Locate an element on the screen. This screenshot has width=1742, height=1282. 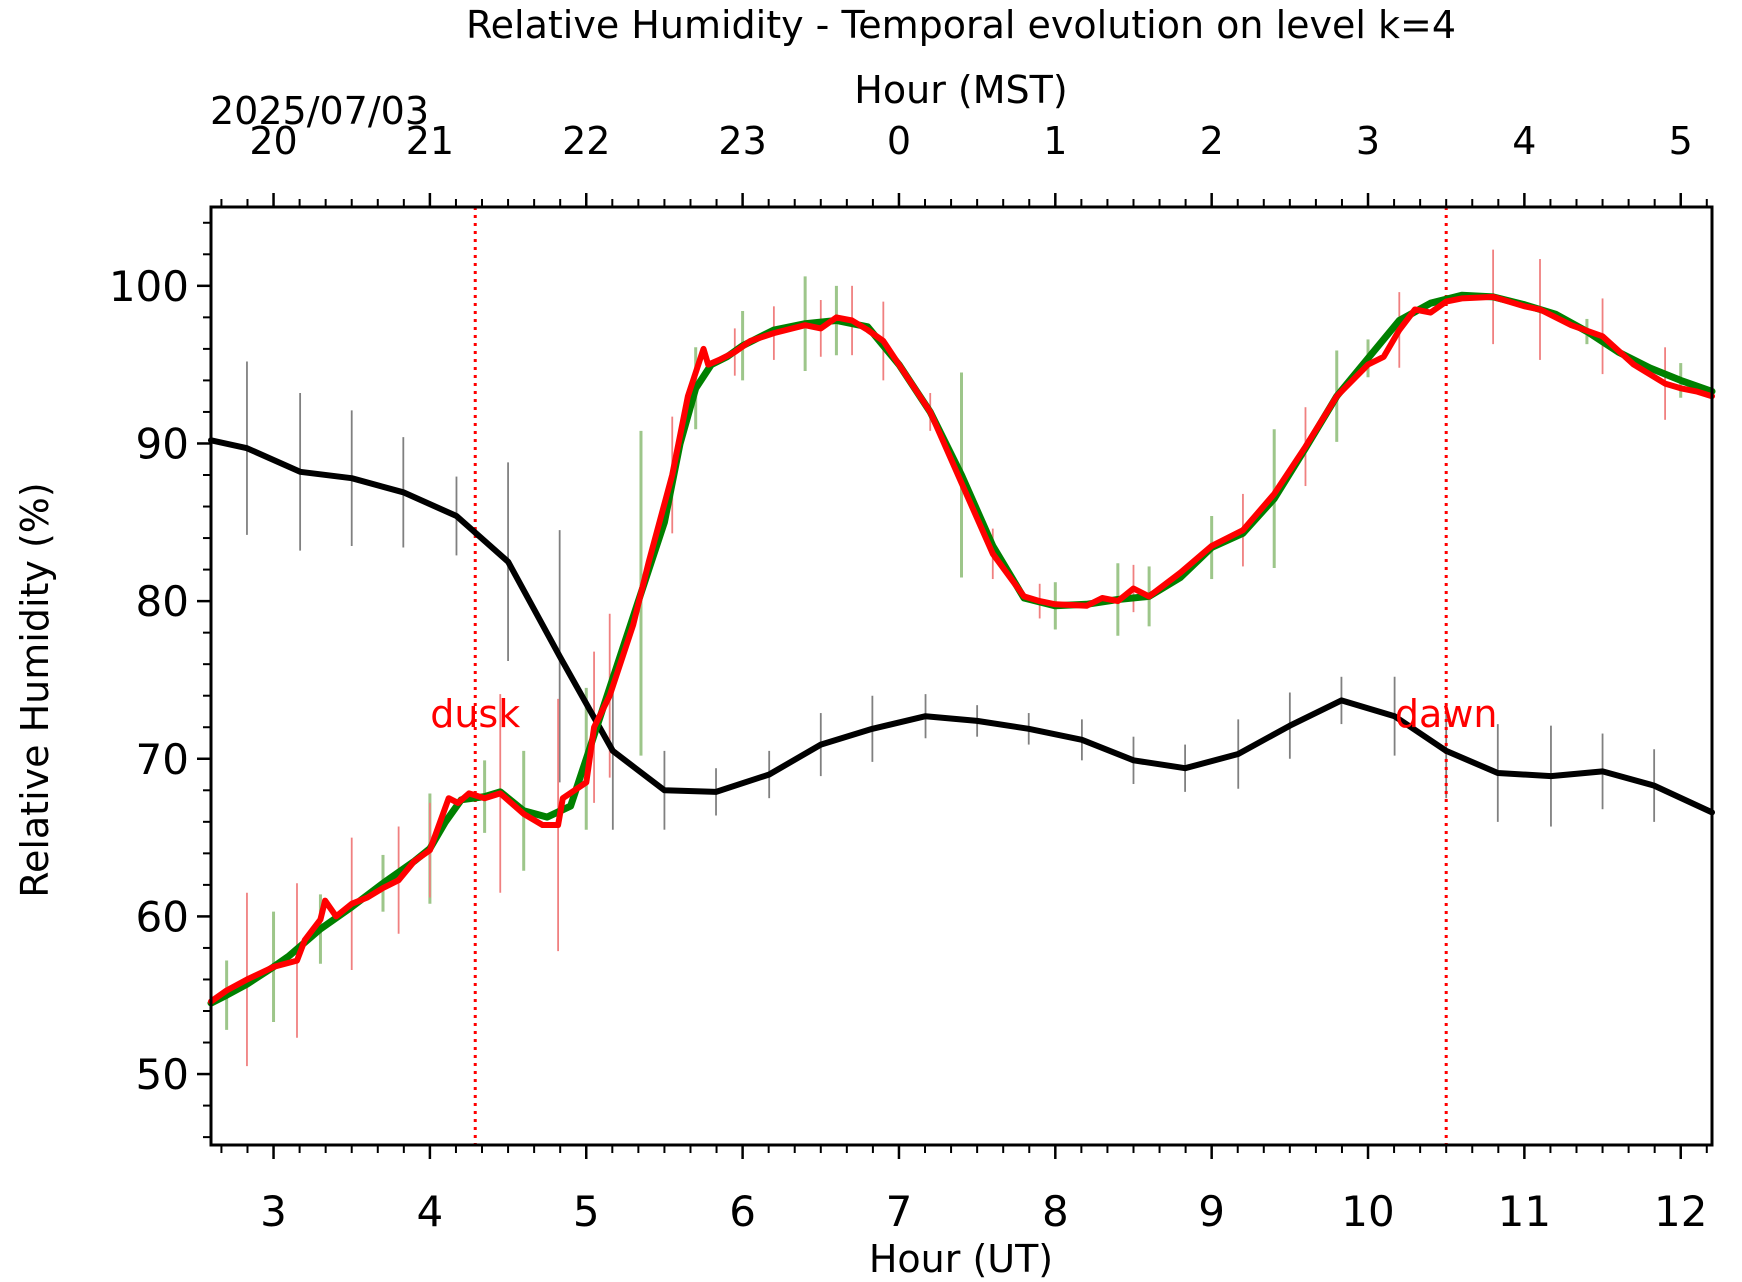
top-tick-label: 4 is located at coordinates (1524, 141).